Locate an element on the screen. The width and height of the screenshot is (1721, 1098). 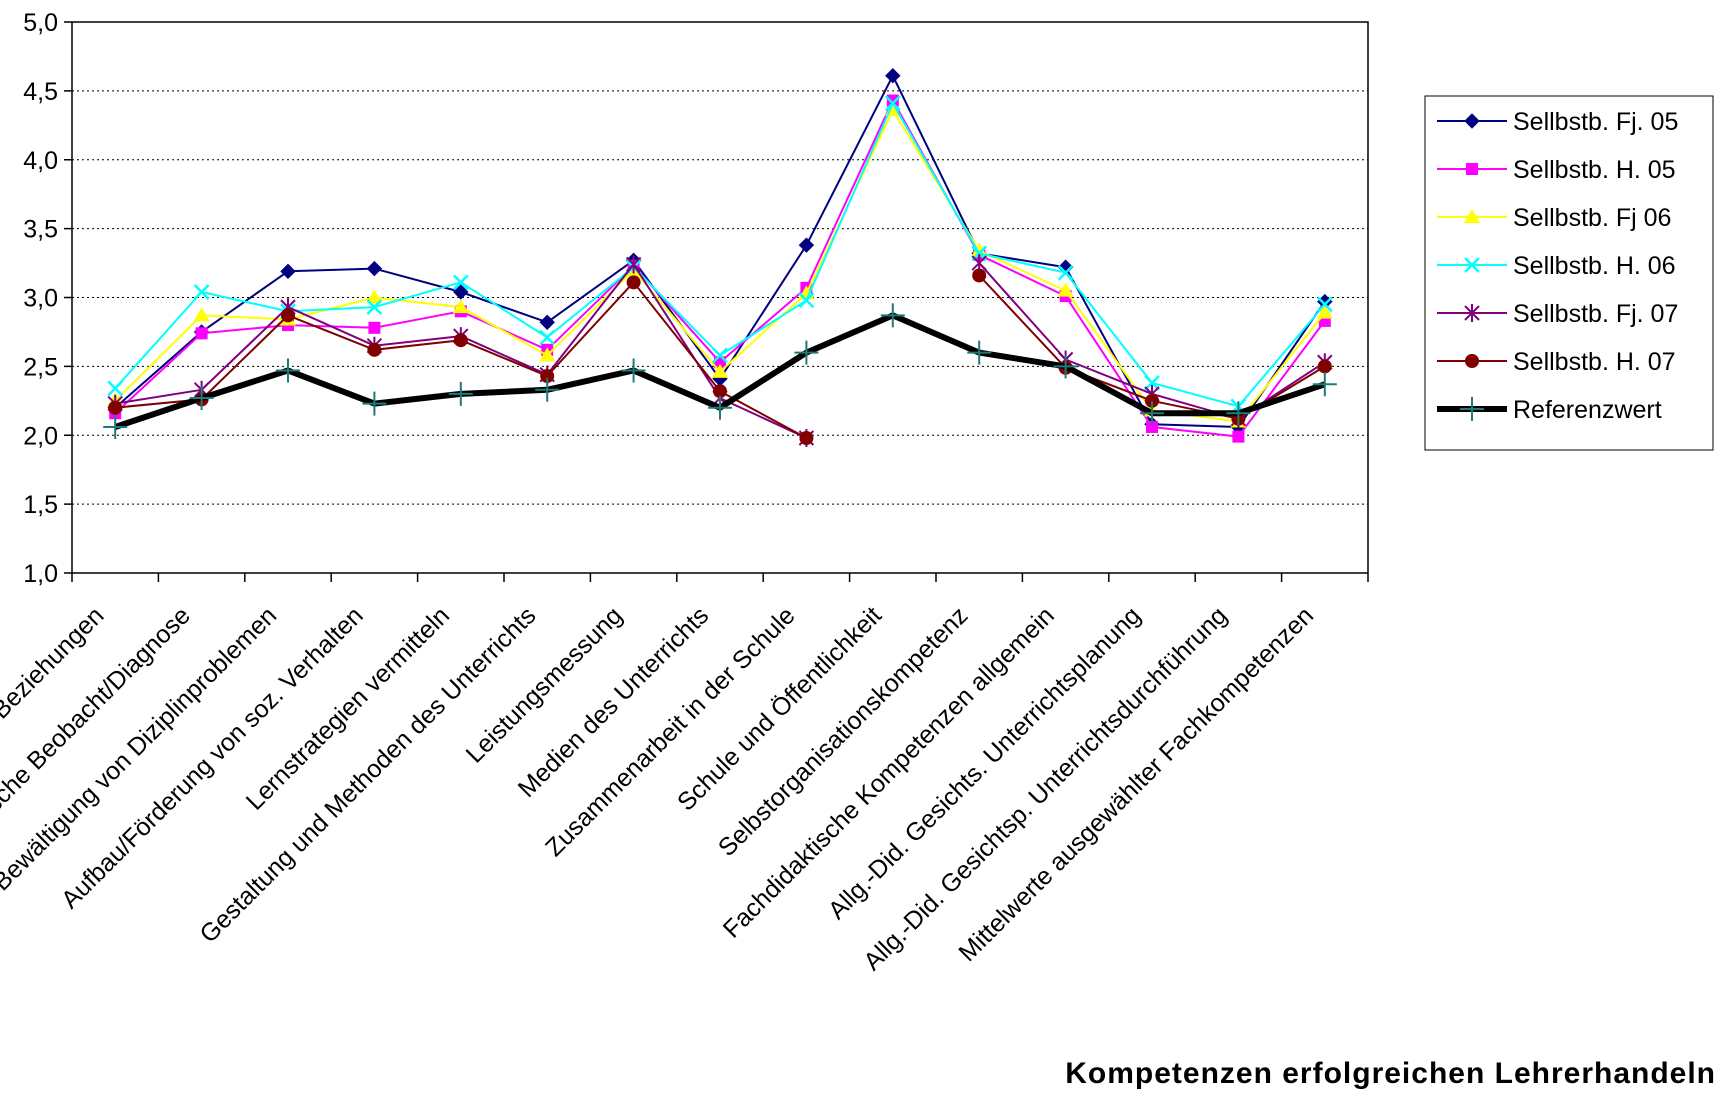
legend-label: Sellbstb. Fj. 07 is located at coordinates (1595, 314).